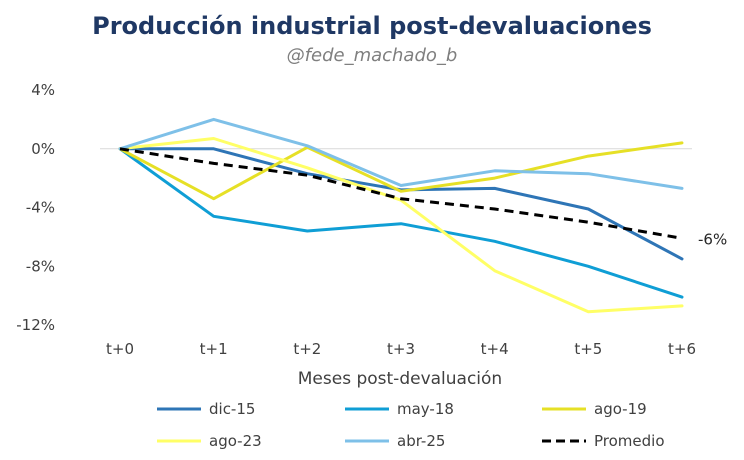 The image size is (744, 460). Describe the element at coordinates (400, 379) in the screenshot. I see `x-axis-title: Meses post-devaluación` at that location.